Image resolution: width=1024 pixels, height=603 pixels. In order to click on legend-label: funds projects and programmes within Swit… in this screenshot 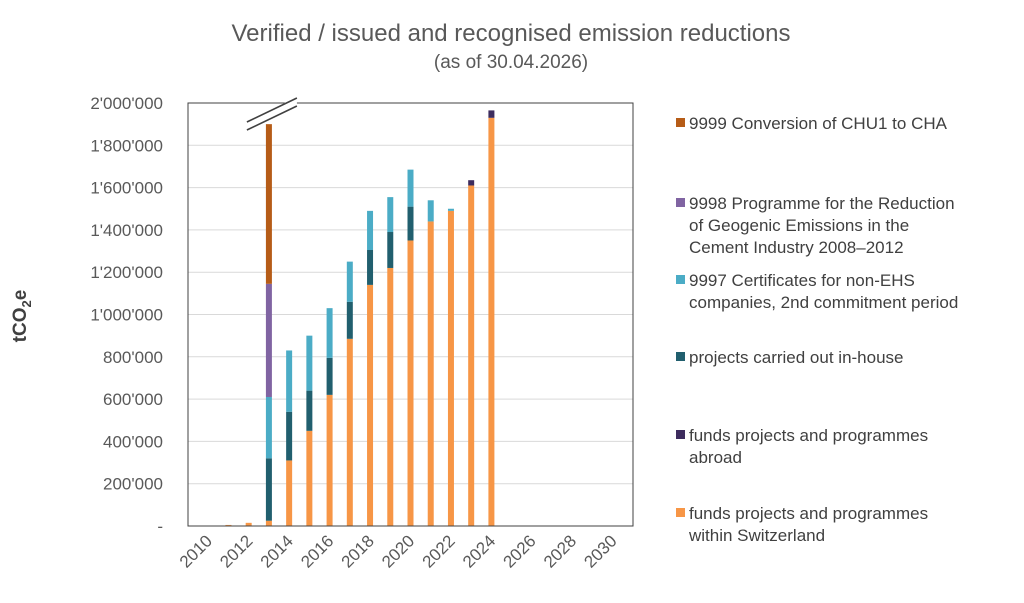, I will do `click(808, 524)`.